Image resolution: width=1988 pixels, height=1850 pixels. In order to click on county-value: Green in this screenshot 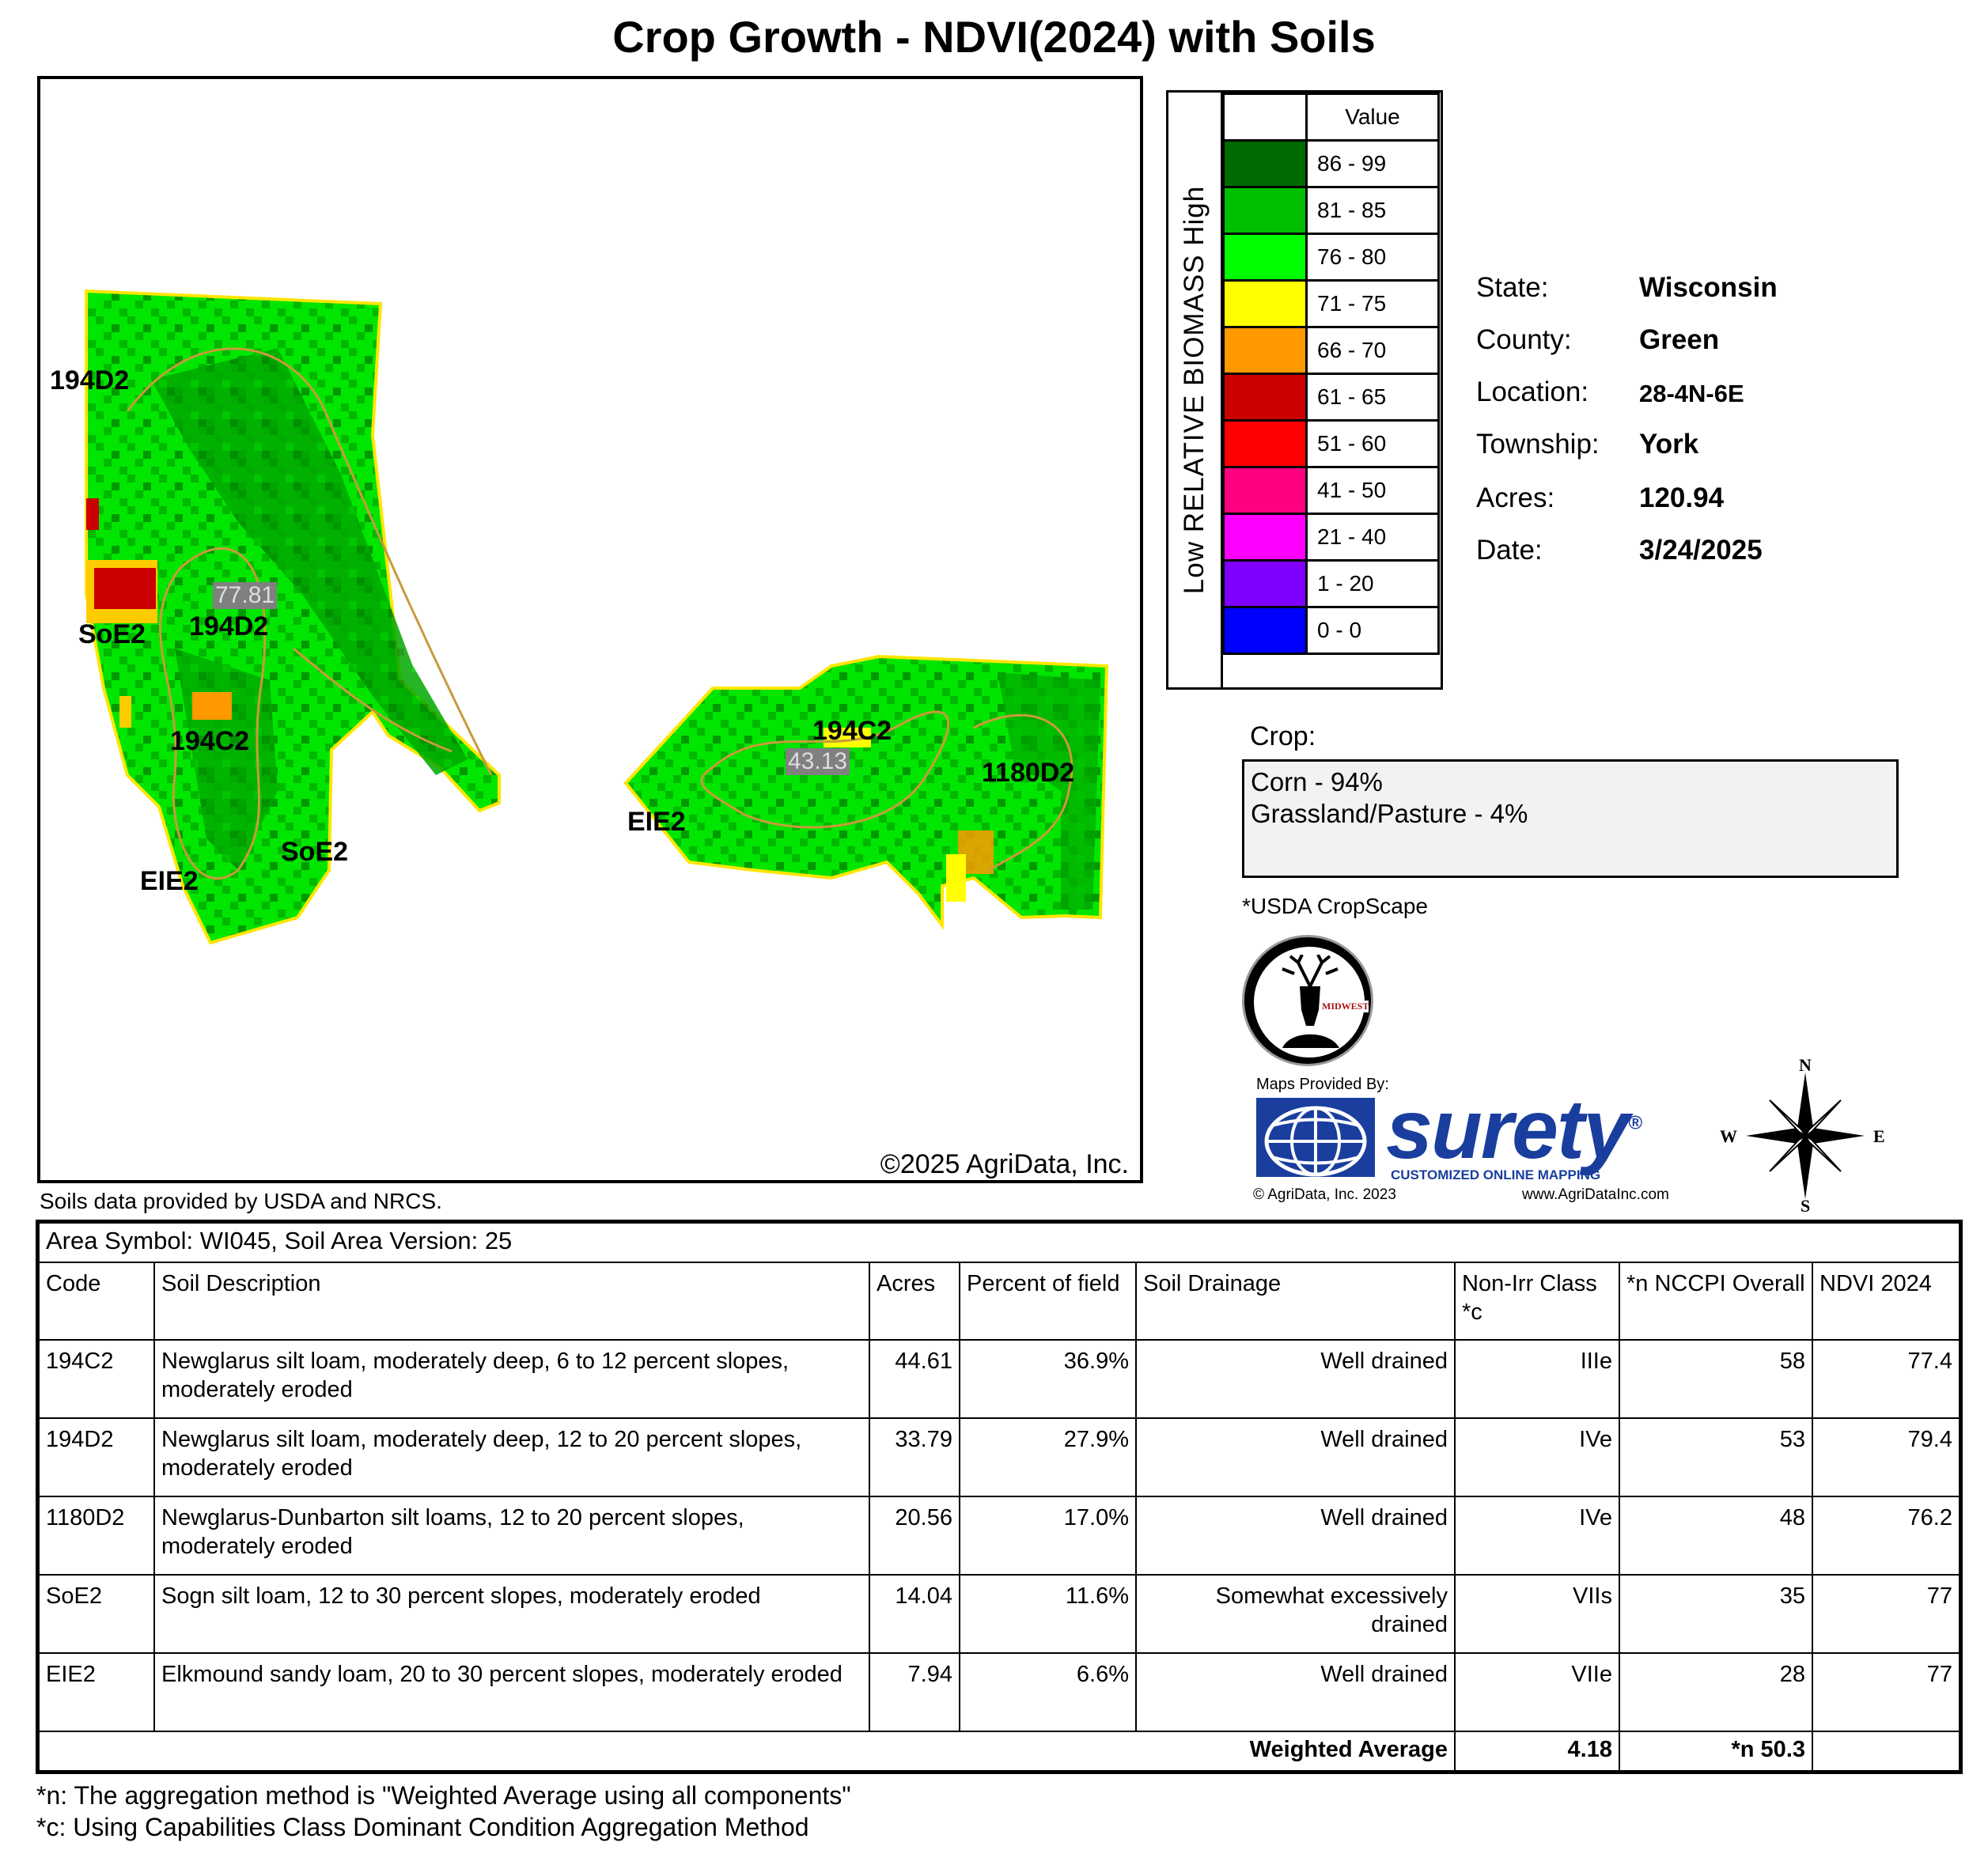, I will do `click(1680, 339)`.